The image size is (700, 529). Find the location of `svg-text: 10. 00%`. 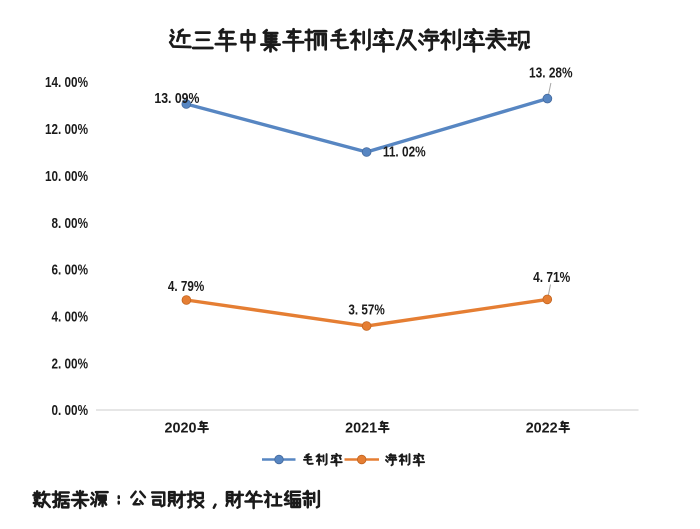

svg-text: 10. 00% is located at coordinates (66, 176).